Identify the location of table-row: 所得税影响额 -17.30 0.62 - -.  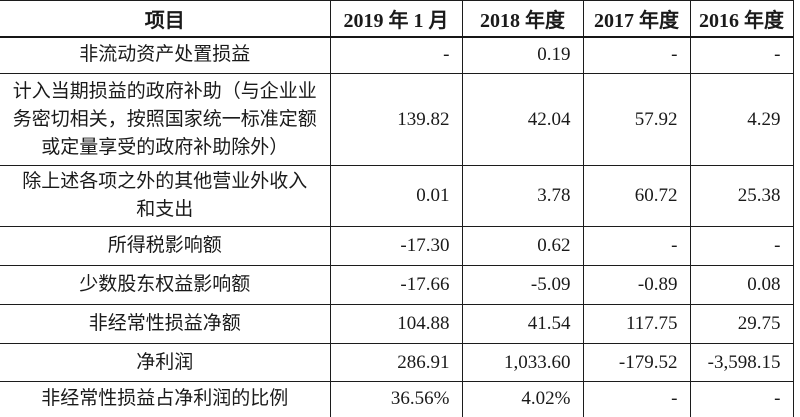
(397, 246).